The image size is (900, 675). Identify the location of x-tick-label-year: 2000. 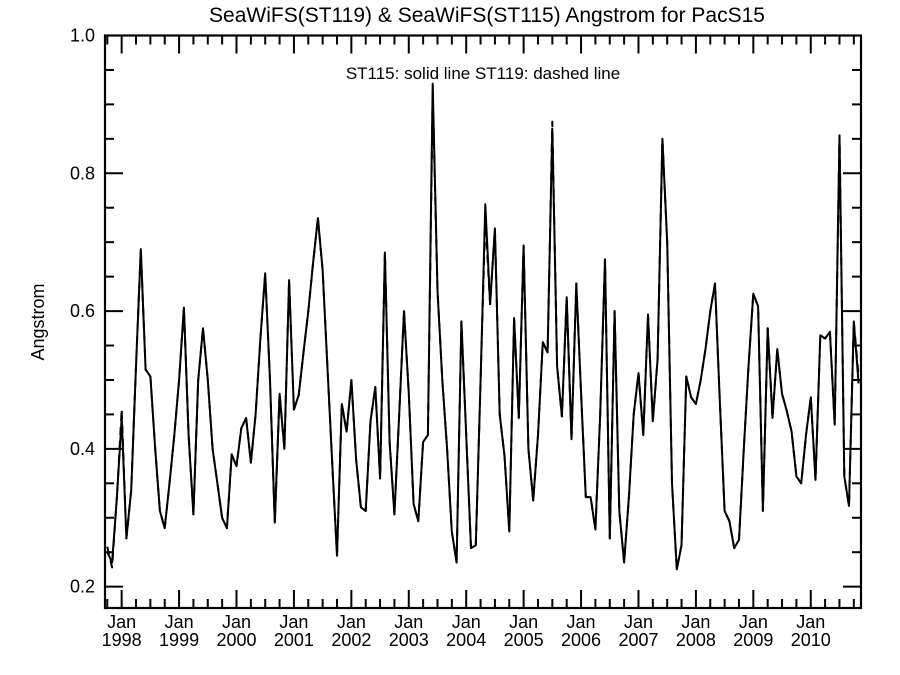
(236, 640).